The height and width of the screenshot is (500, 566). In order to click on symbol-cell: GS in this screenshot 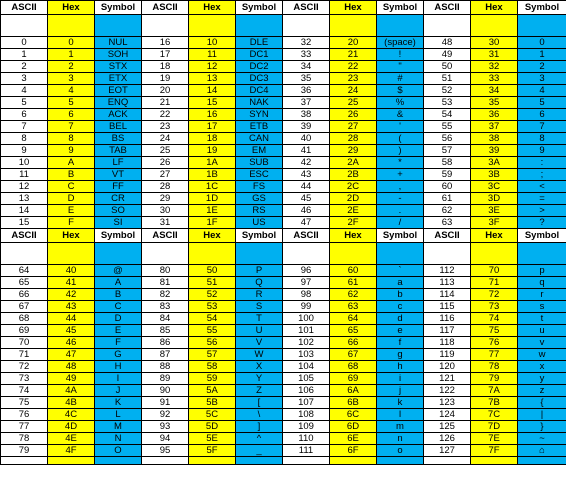, I will do `click(259, 198)`.